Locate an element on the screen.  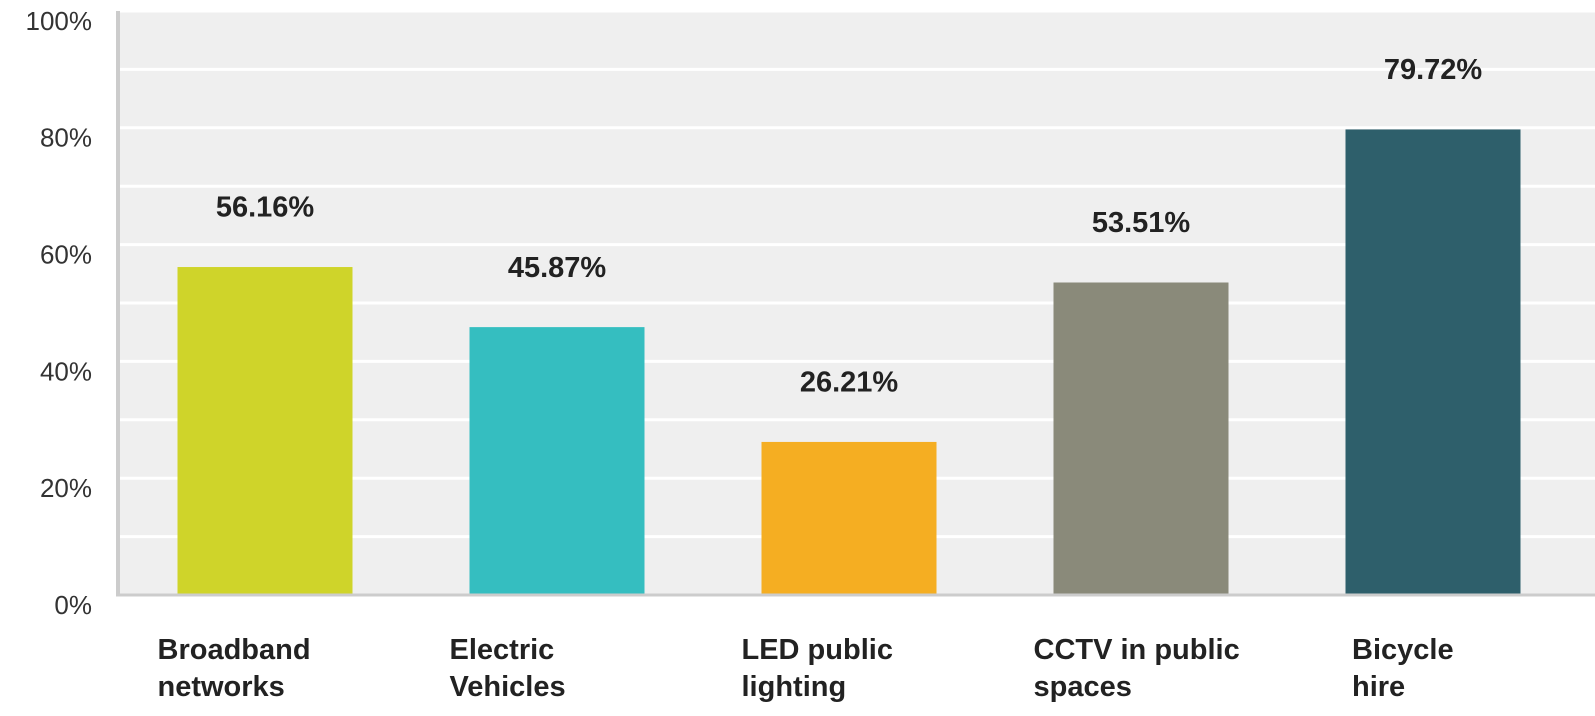
x-tick-label: LED public lighting is located at coordinates (817, 668).